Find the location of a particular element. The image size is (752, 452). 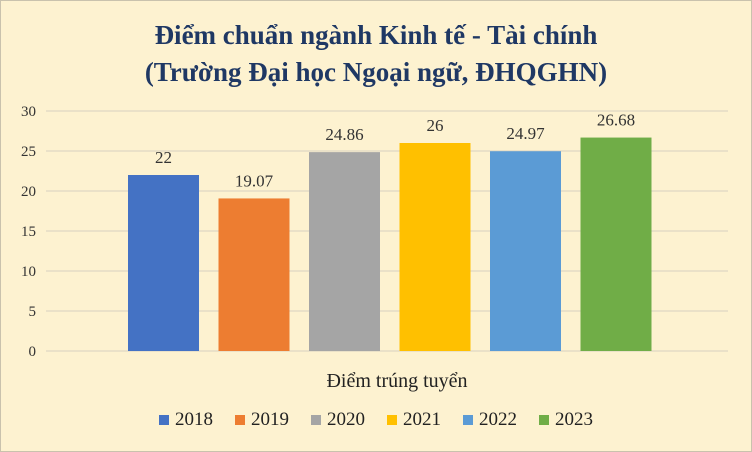

legend-item-2019: 2019 is located at coordinates (262, 420).